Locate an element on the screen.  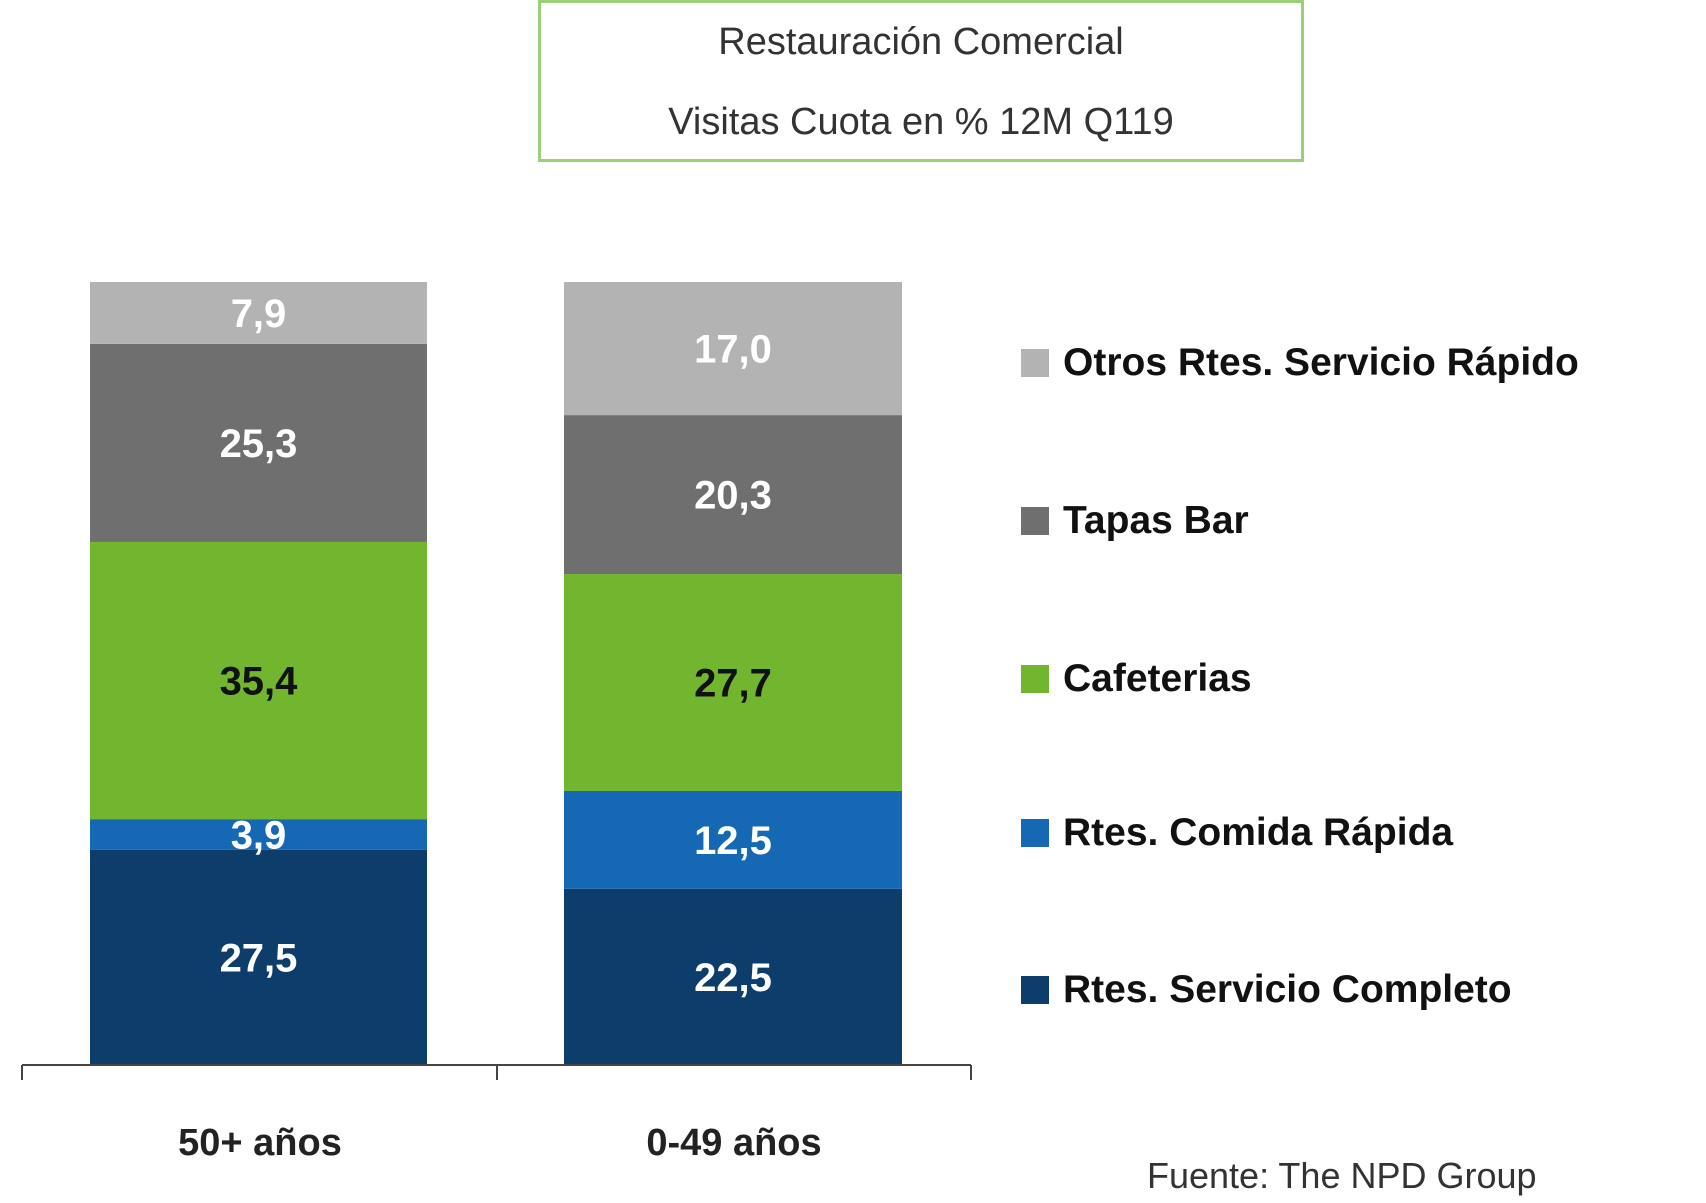
legend-item: Cafeterias is located at coordinates (1136, 678).